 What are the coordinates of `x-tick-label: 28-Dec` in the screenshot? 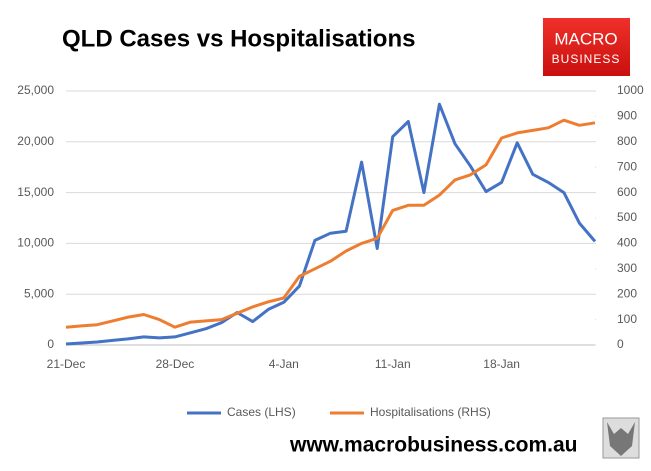 It's located at (175, 364).